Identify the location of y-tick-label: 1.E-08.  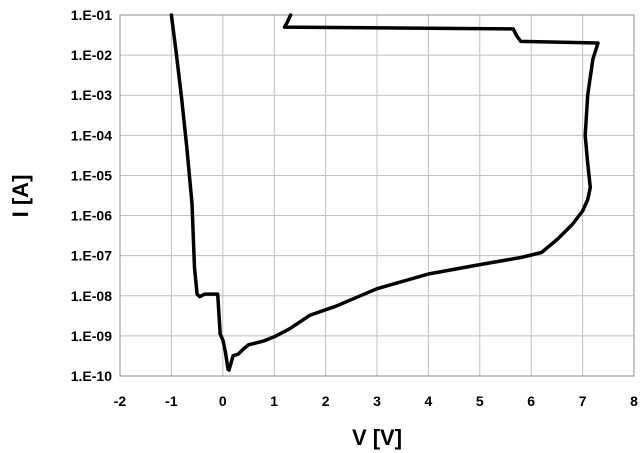
(91, 296).